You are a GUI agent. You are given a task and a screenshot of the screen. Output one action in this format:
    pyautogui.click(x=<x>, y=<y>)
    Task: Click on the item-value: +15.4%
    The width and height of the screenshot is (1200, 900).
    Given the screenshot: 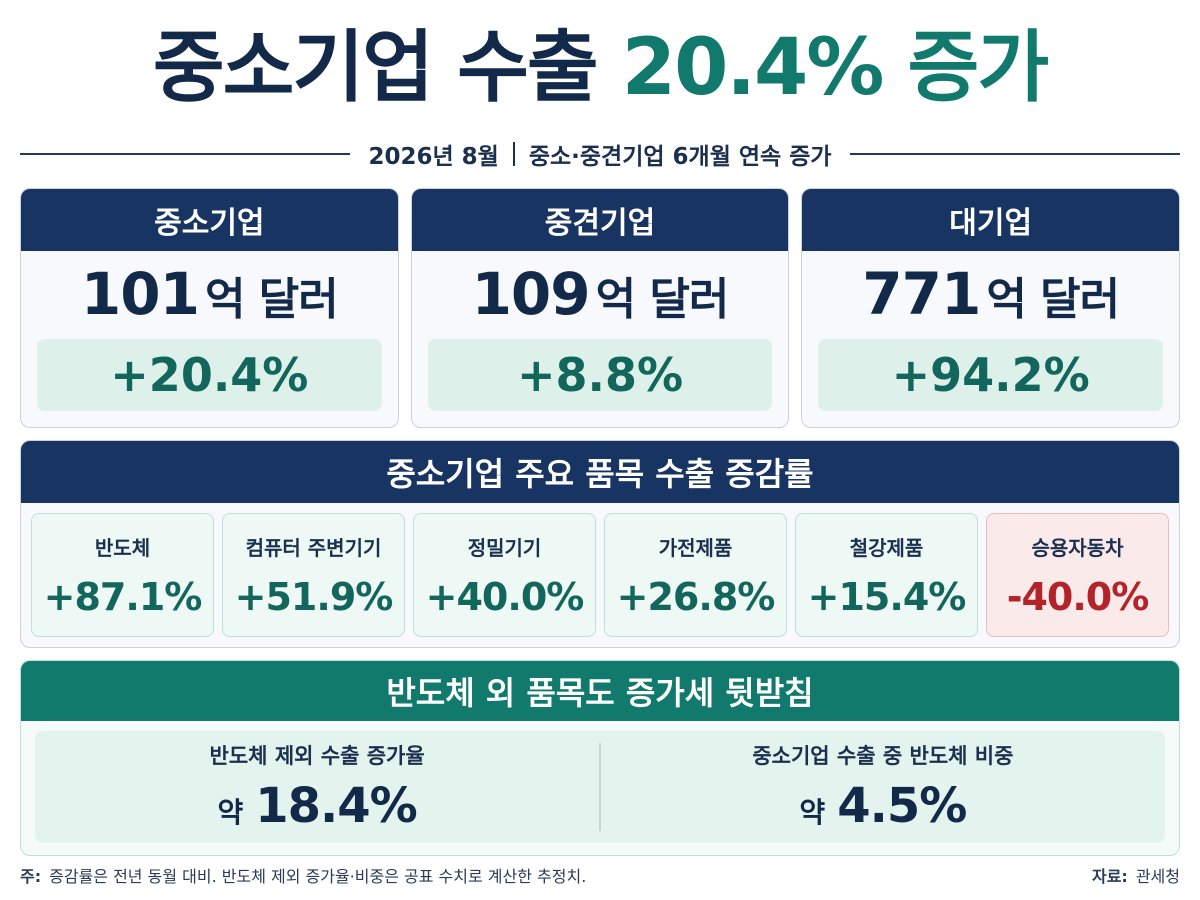 What is the action you would take?
    pyautogui.click(x=887, y=596)
    